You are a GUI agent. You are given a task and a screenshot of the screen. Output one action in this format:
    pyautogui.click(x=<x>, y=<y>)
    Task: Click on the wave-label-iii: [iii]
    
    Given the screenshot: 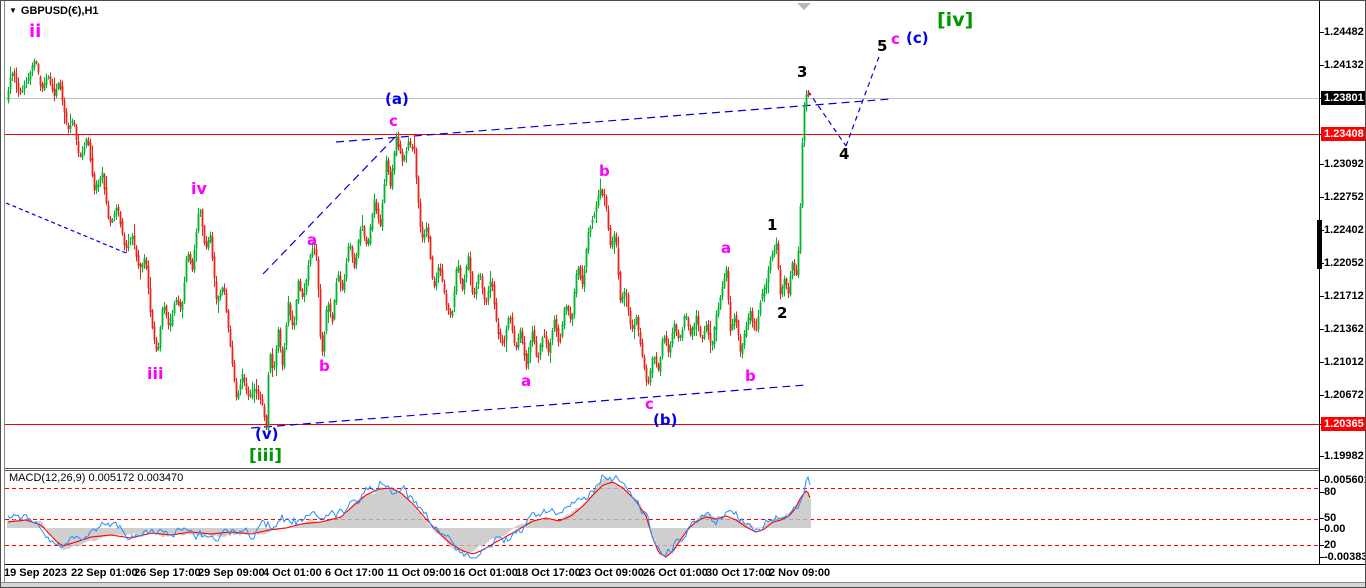 What is the action you would take?
    pyautogui.click(x=266, y=456)
    